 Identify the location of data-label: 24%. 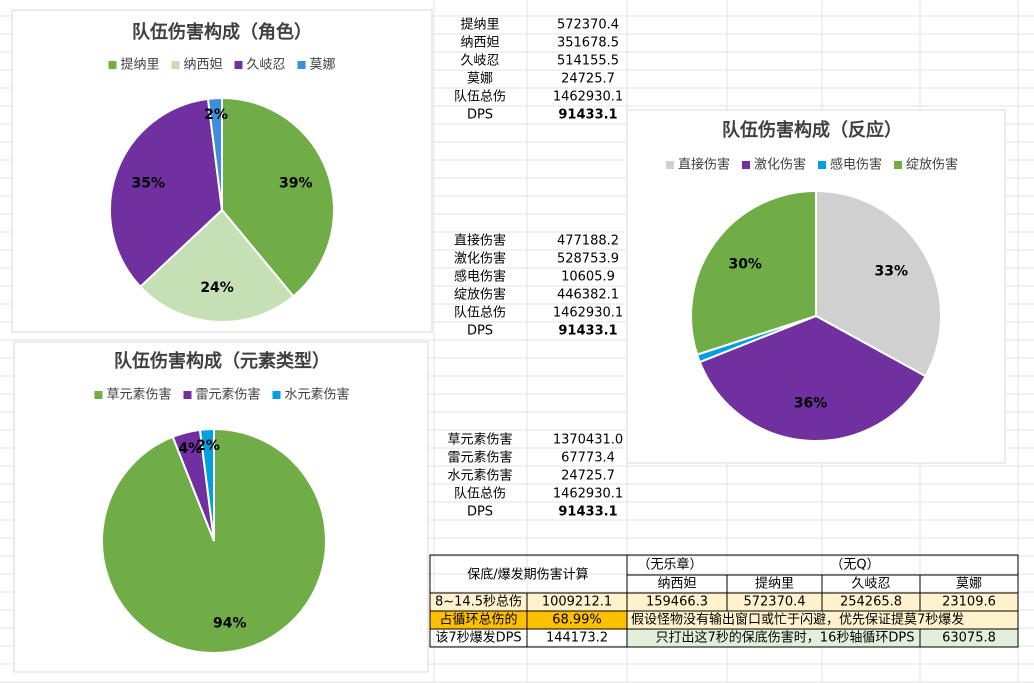
(217, 288).